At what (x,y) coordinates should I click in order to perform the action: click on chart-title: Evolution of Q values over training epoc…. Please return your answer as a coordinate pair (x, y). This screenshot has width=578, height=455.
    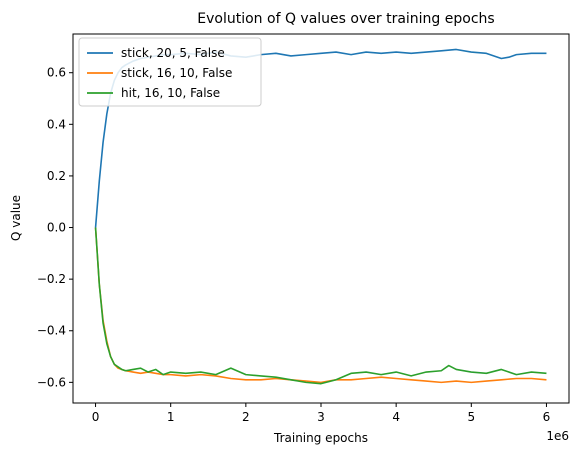
    Looking at the image, I should click on (345, 19).